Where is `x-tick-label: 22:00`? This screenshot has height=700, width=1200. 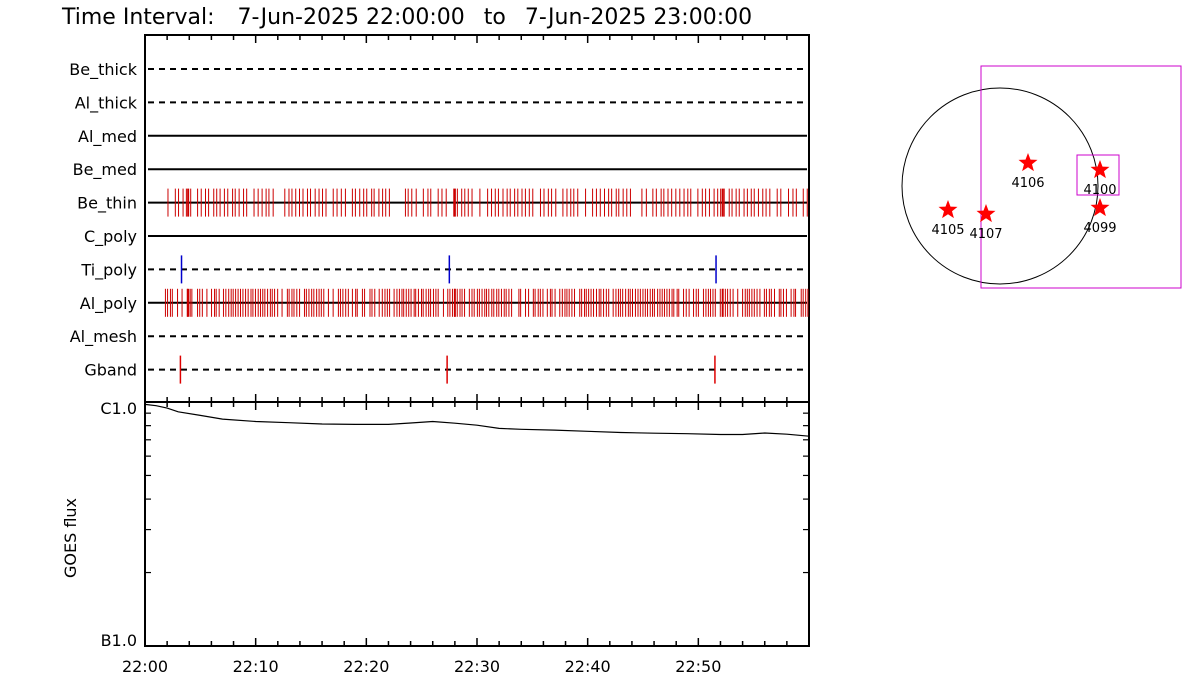 x-tick-label: 22:00 is located at coordinates (145, 666).